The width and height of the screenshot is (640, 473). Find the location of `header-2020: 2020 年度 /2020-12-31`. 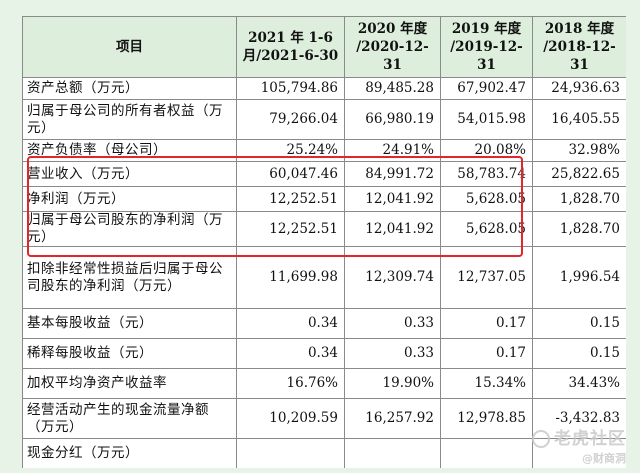

header-2020: 2020 年度 /2020-12-31 is located at coordinates (392, 47).